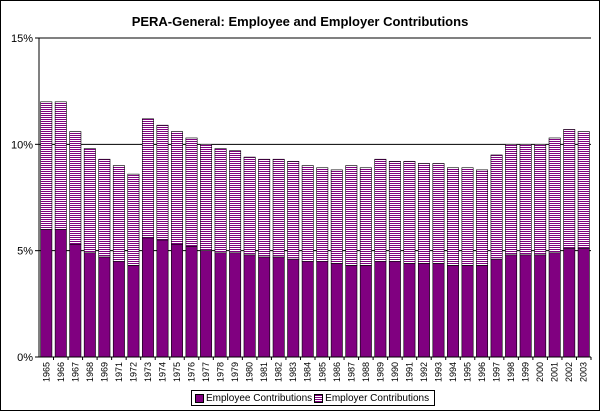 This screenshot has width=600, height=411. What do you see at coordinates (511, 372) in the screenshot?
I see `x-tick-label: 1998` at bounding box center [511, 372].